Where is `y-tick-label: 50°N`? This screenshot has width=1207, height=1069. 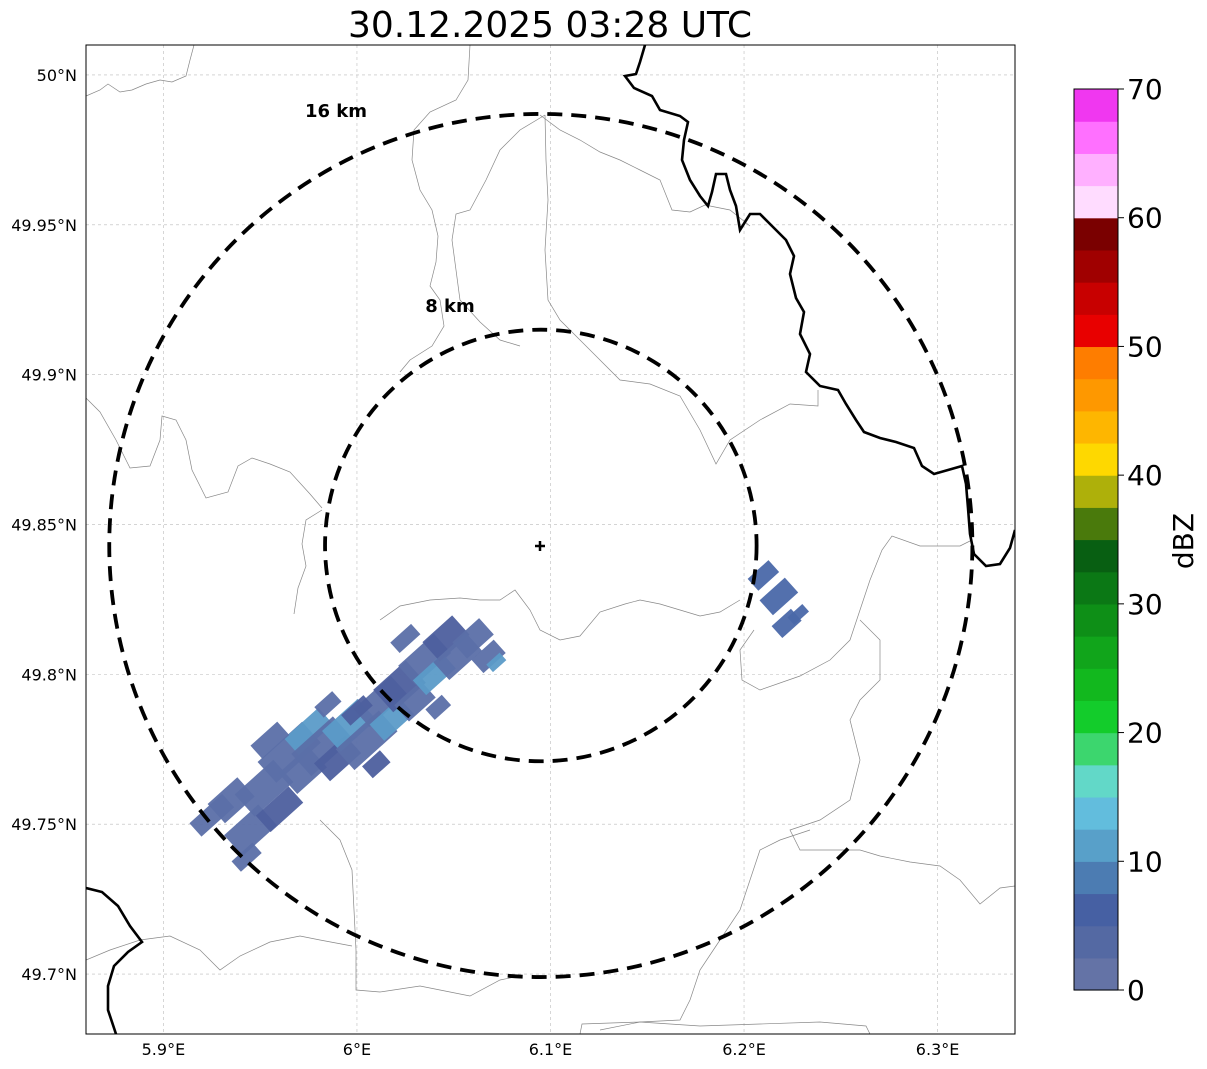
y-tick-label: 50°N is located at coordinates (57, 75).